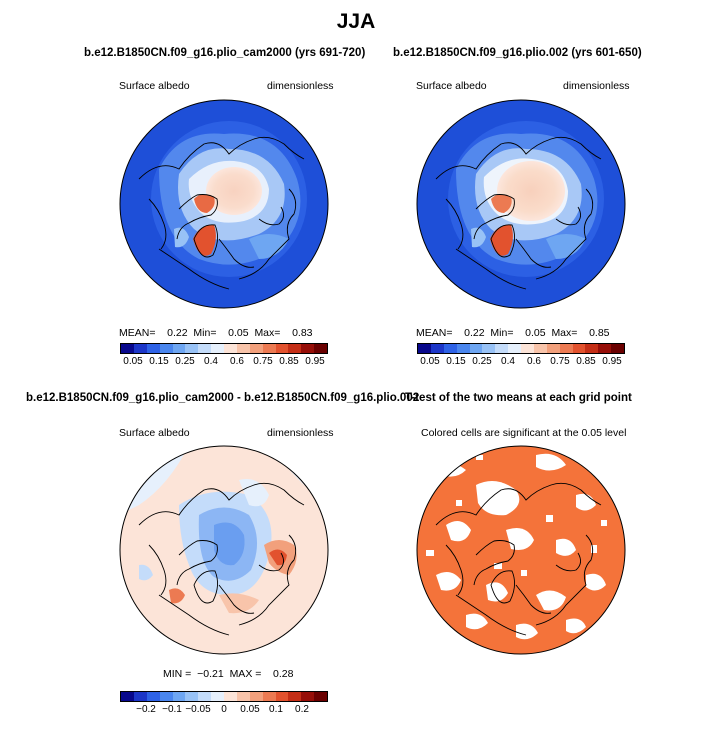 This screenshot has width=712, height=748. I want to click on colorbar-top-left, so click(224, 348).